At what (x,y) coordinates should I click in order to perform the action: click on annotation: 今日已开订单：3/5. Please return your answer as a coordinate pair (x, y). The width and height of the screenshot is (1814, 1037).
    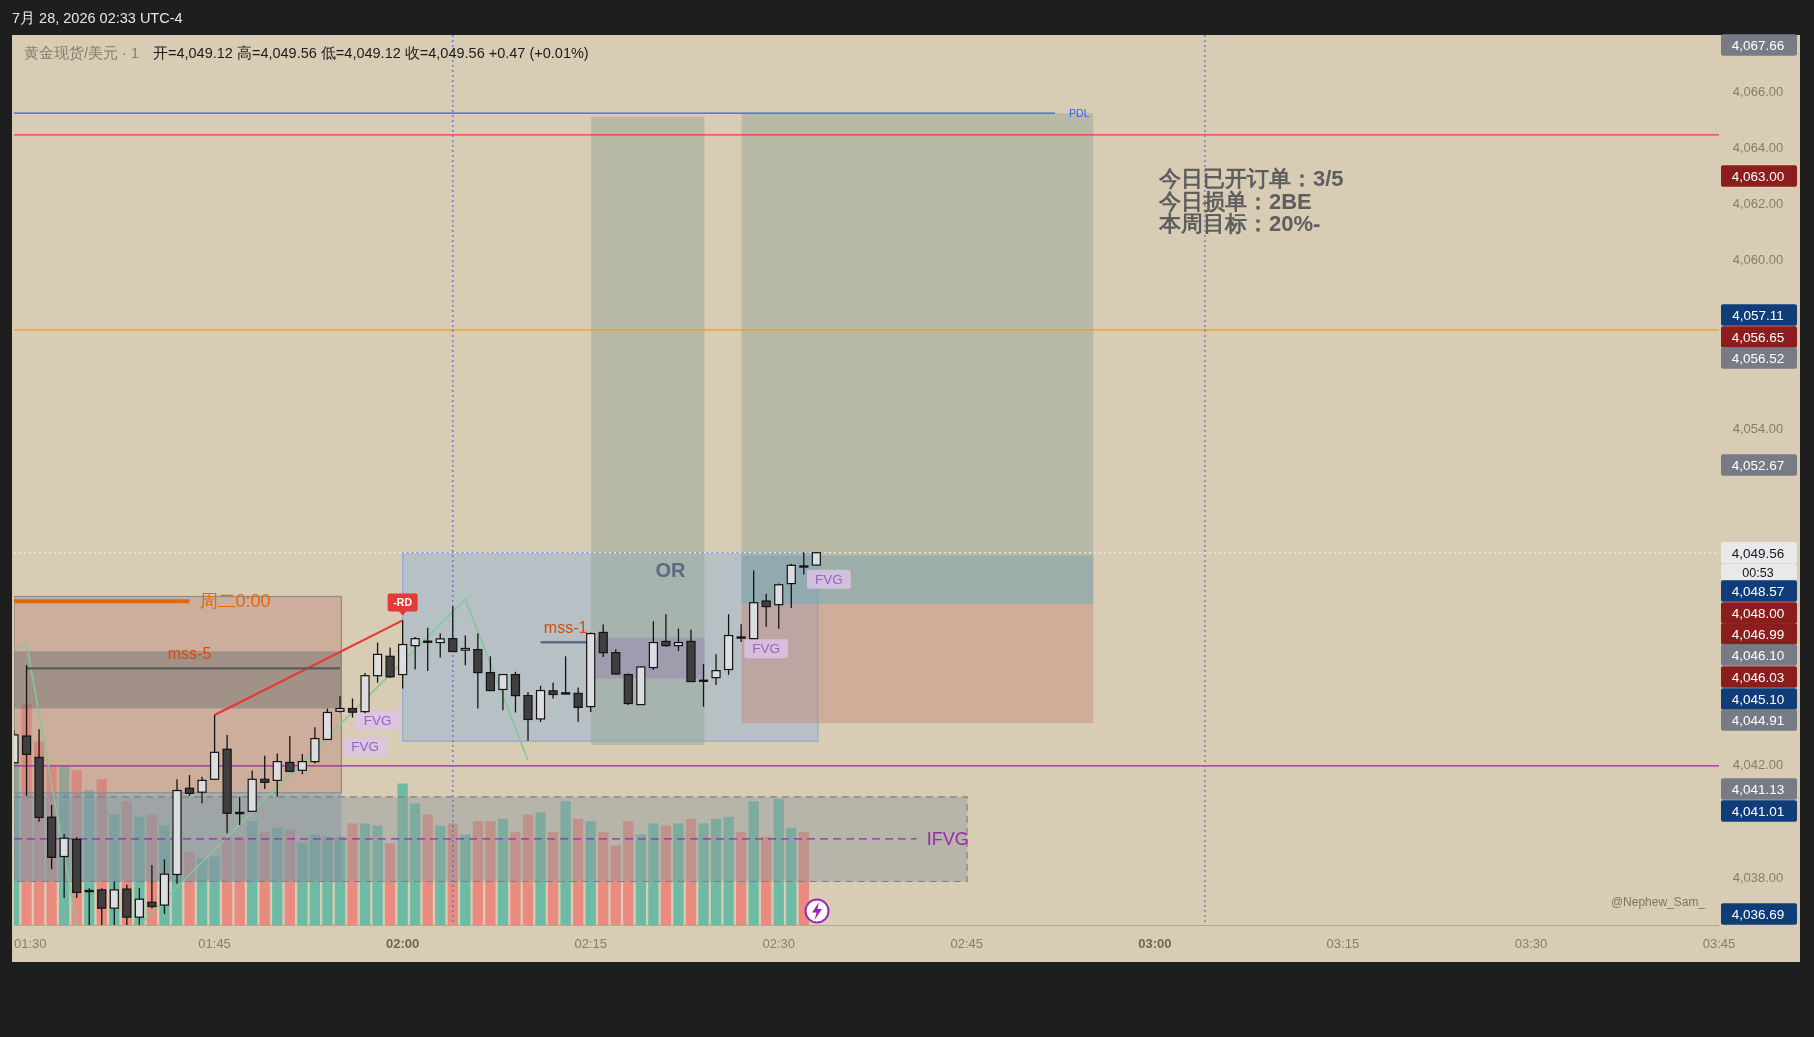
    Looking at the image, I should click on (1251, 178).